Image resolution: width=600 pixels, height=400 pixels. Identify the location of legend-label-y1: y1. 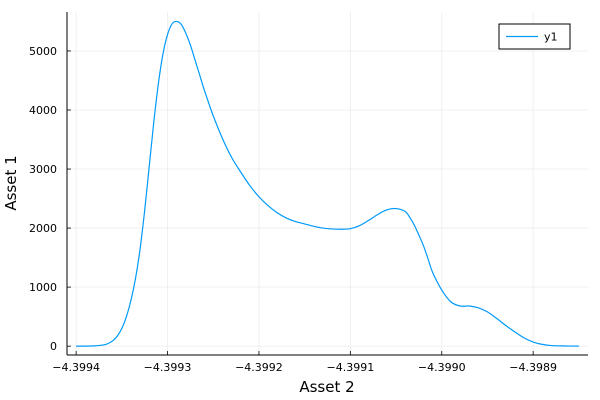
(551, 37).